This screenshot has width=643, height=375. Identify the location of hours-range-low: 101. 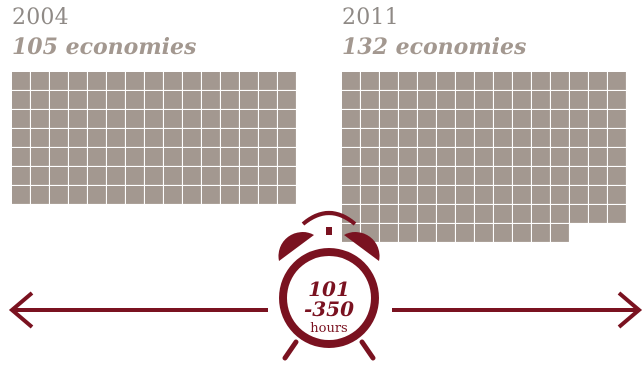
(329, 289).